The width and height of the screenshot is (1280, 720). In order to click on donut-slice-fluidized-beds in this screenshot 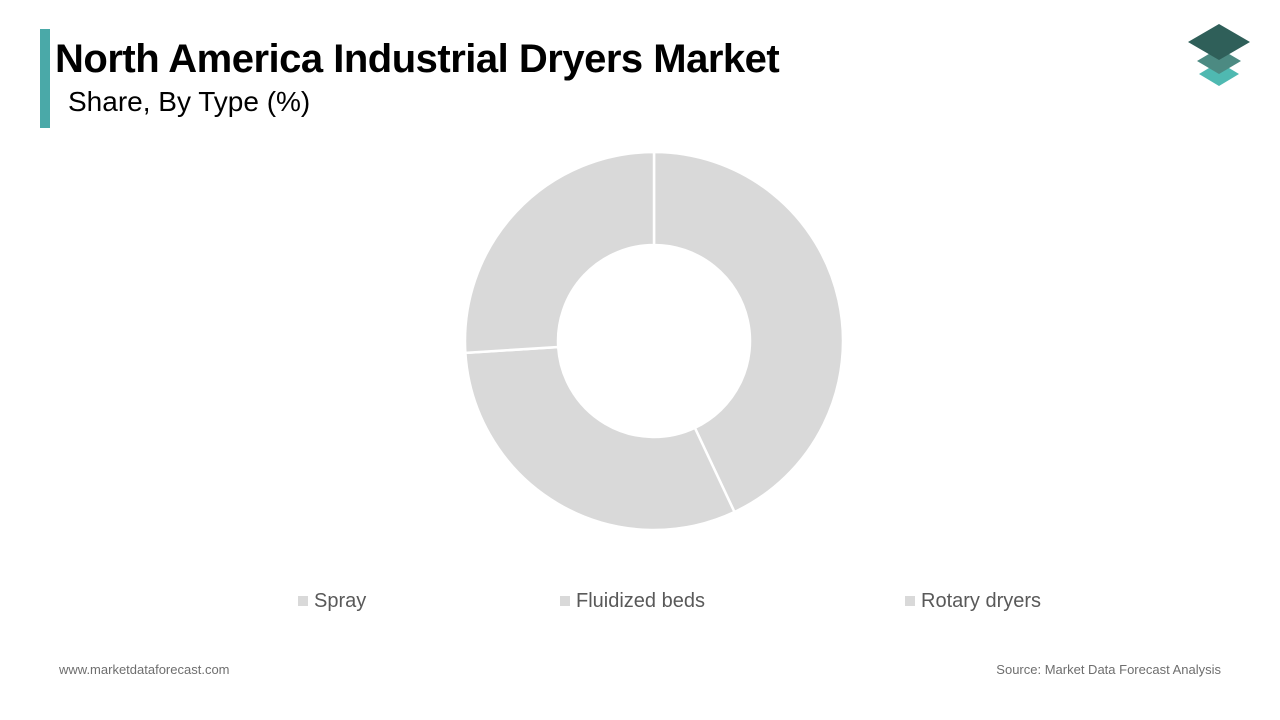, I will do `click(600, 438)`.